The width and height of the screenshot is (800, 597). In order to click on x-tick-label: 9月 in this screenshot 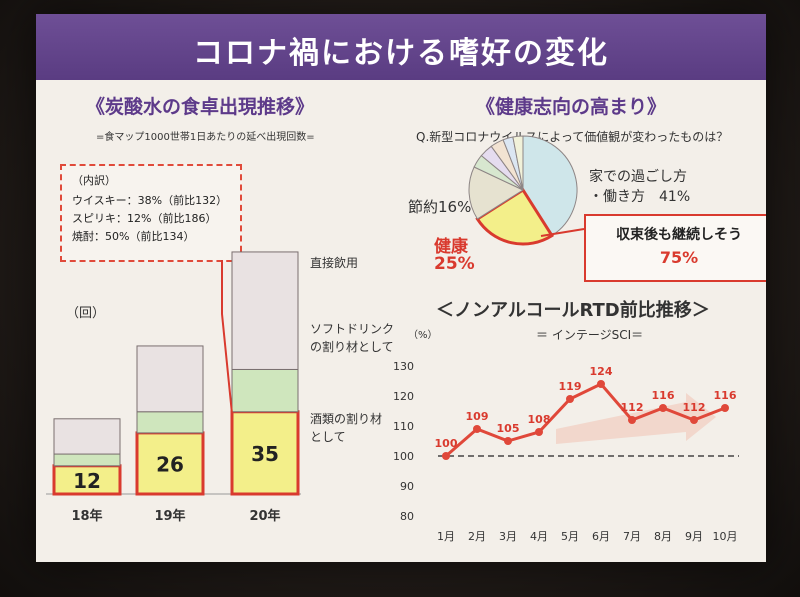, I will do `click(694, 536)`.